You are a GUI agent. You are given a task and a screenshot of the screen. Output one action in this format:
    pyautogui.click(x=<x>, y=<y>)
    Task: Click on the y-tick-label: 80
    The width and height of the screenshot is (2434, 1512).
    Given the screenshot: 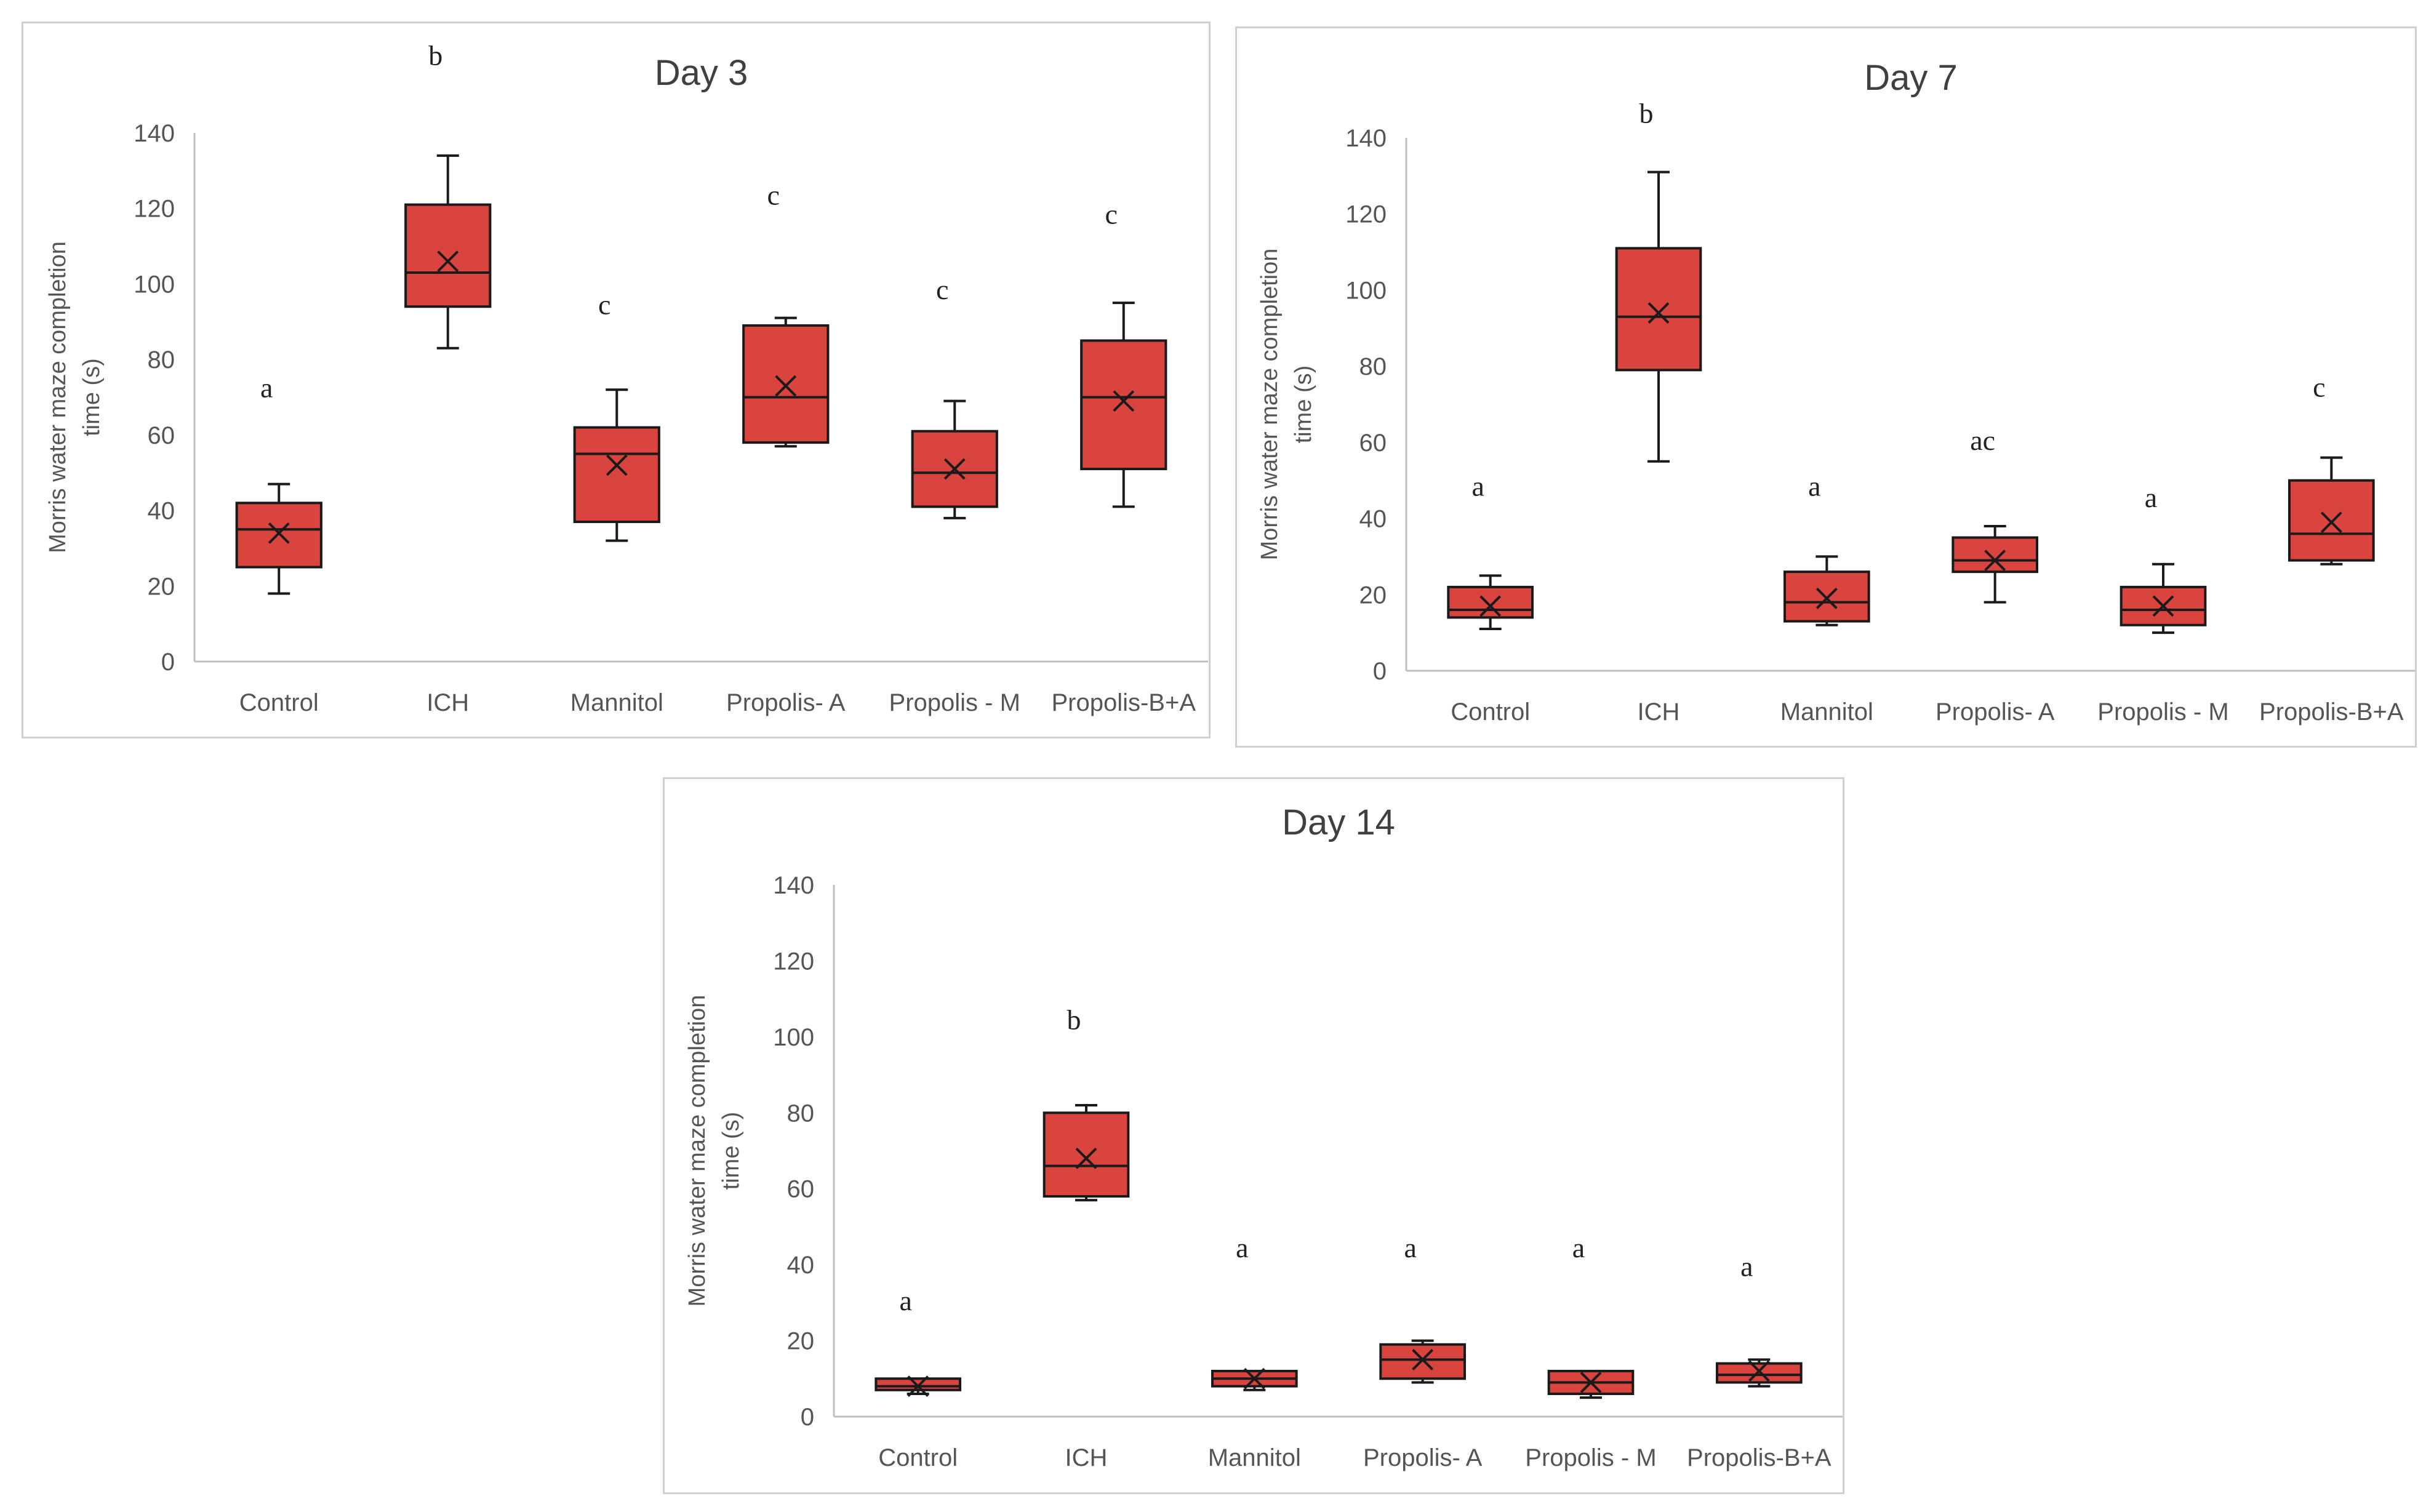 What is the action you would take?
    pyautogui.click(x=1373, y=366)
    